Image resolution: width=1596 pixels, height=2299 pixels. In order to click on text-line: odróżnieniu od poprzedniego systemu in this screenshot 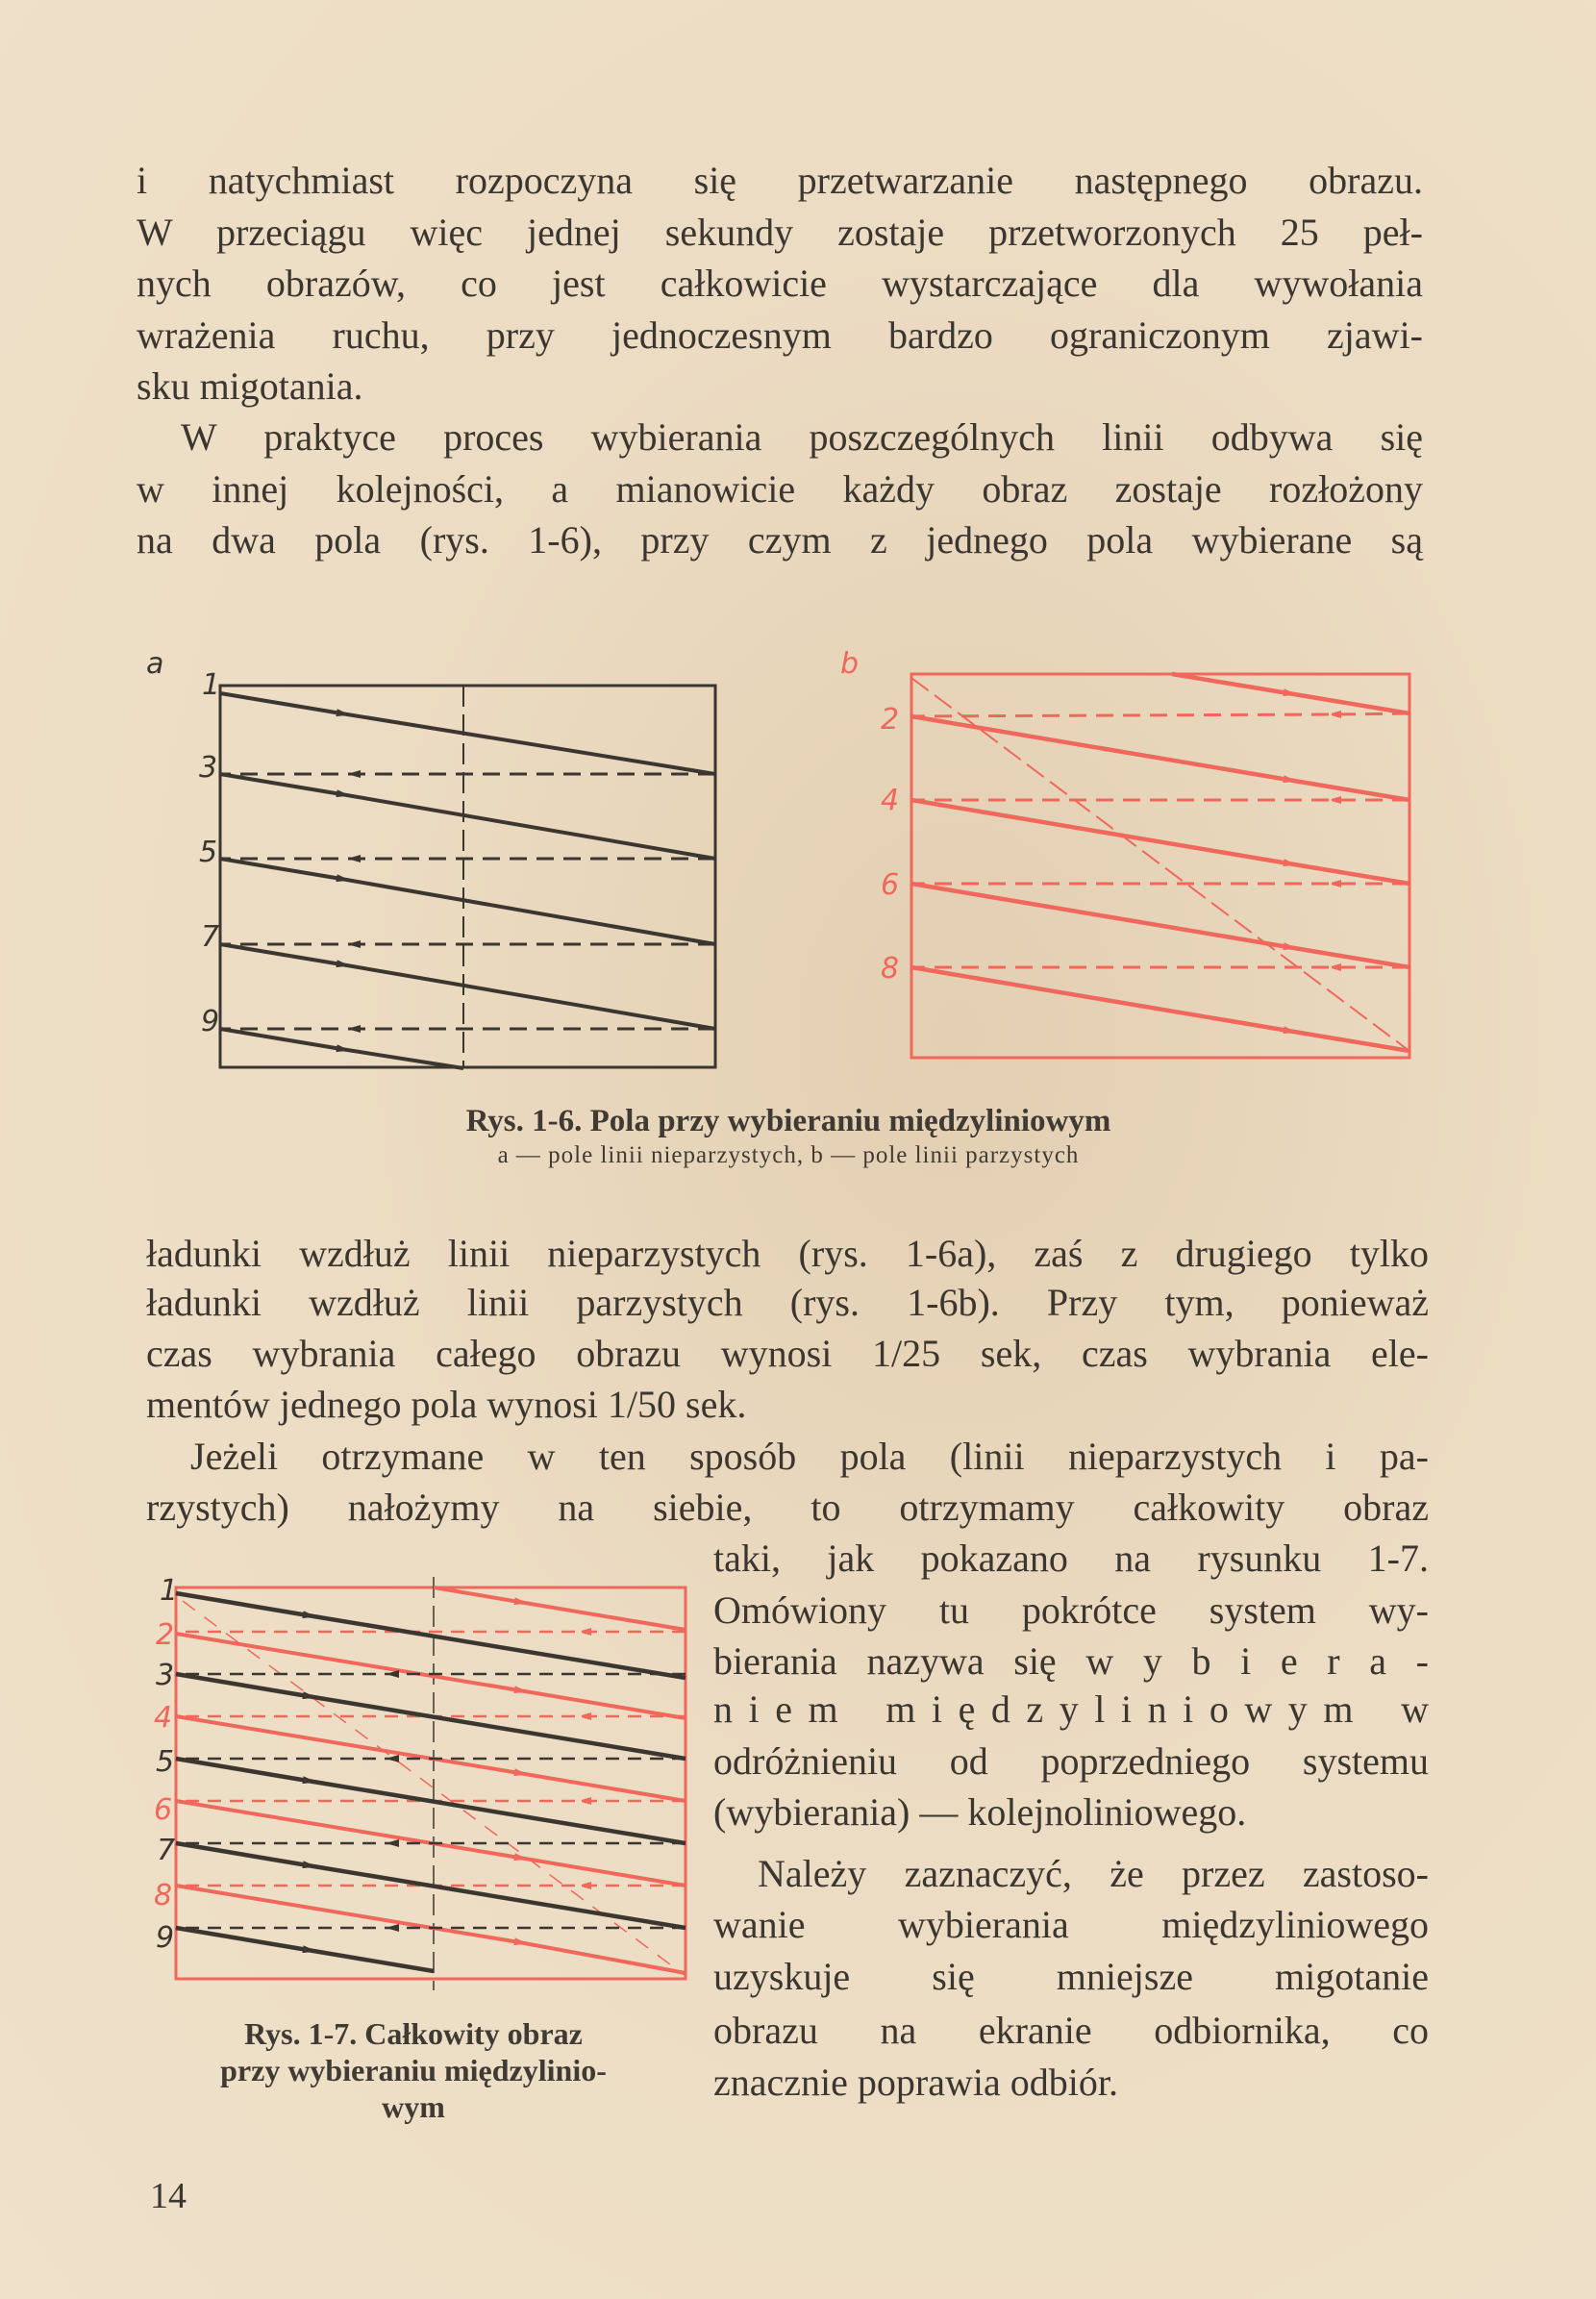, I will do `click(1071, 1761)`.